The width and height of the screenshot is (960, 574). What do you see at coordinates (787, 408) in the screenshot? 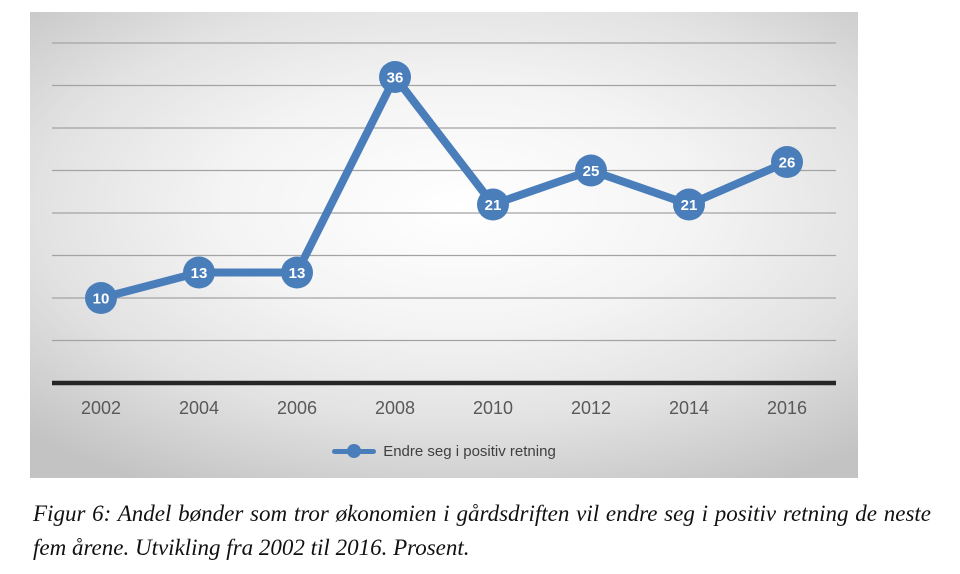
I see `x-tick-label: 2016` at bounding box center [787, 408].